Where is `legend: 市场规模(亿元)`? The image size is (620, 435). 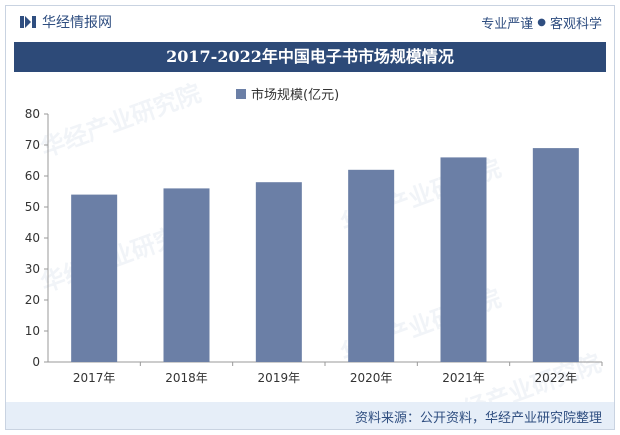
legend: 市场规模(亿元) is located at coordinates (287, 93).